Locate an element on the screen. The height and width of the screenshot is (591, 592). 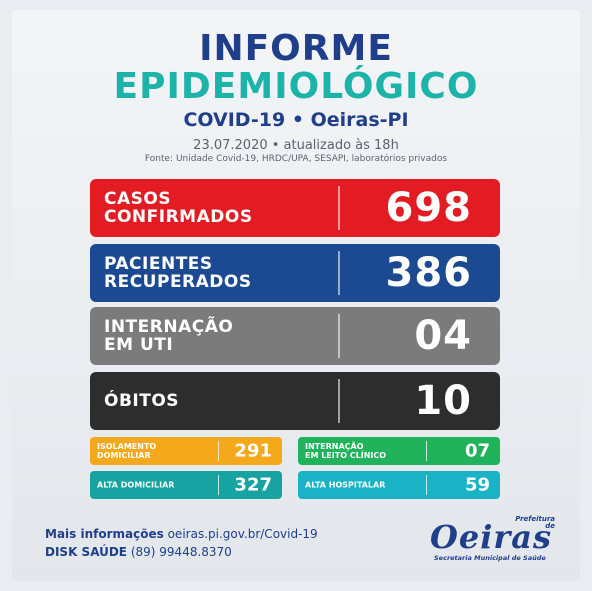
icu-label-line2: EM UTI is located at coordinates (139, 345).